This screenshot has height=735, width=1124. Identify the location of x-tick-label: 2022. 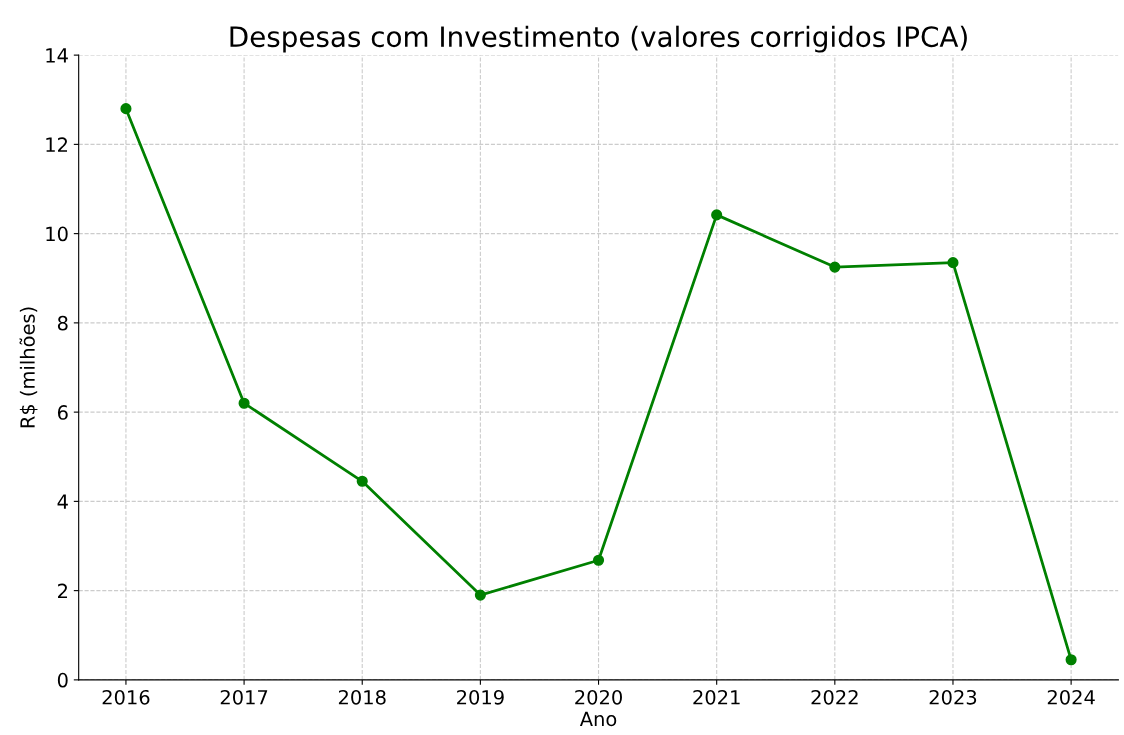
(834, 697).